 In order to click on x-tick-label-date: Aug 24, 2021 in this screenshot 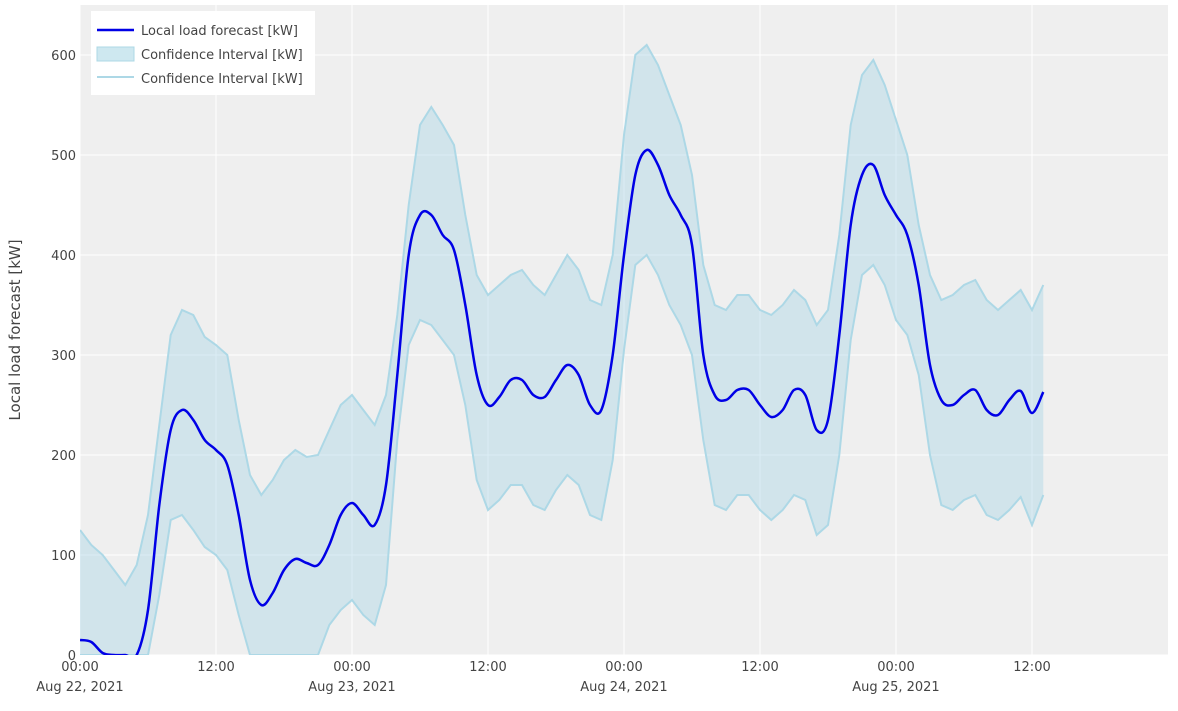, I will do `click(623, 687)`.